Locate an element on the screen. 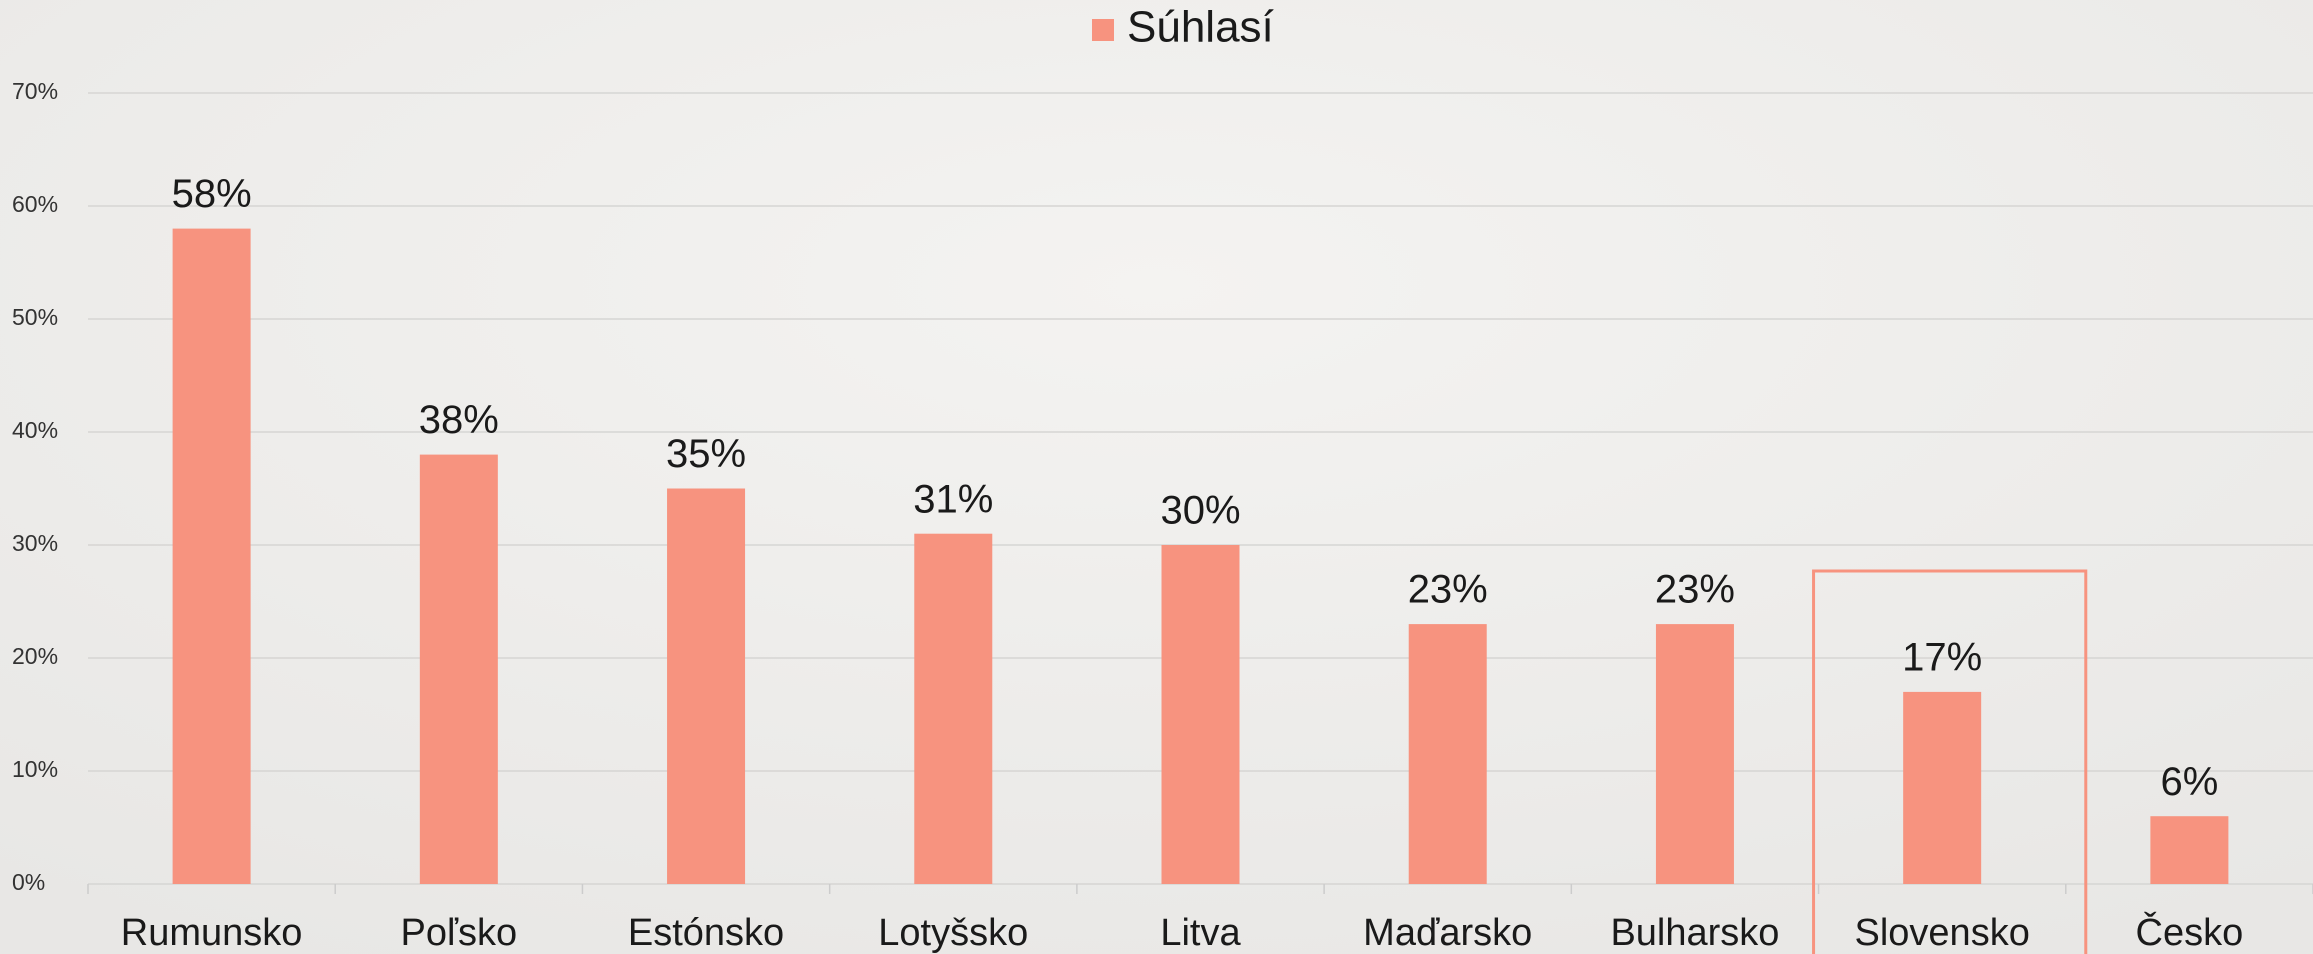 Image resolution: width=2313 pixels, height=954 pixels. value-label: 31% is located at coordinates (953, 499).